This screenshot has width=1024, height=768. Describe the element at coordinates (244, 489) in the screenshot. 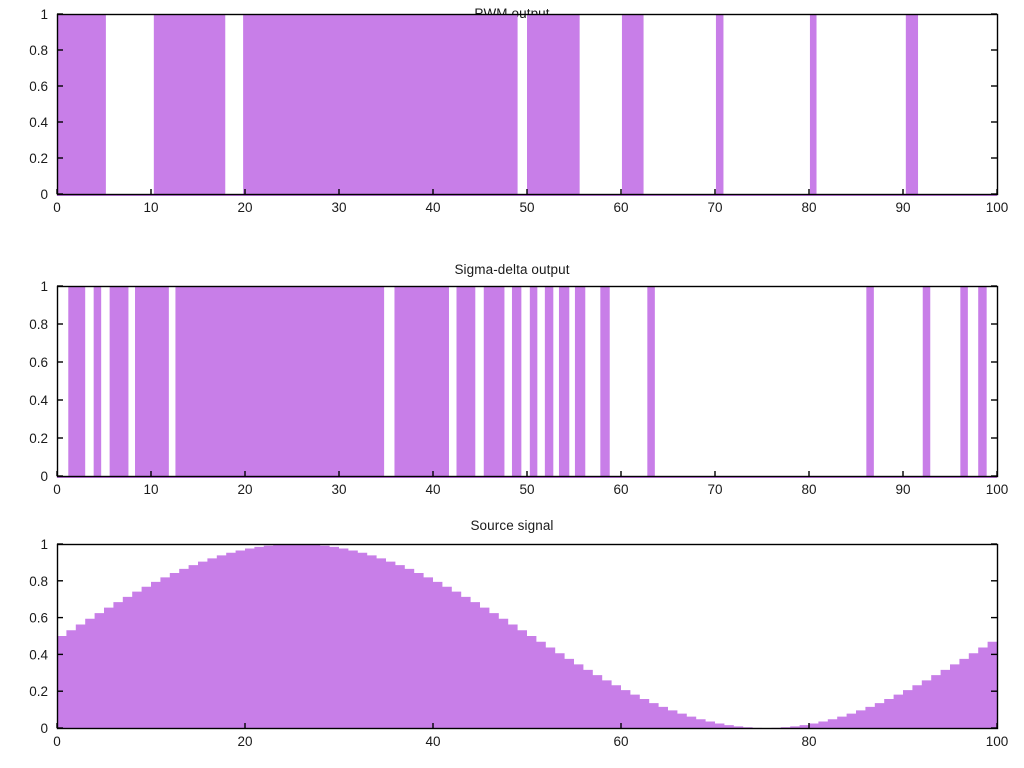

I see `xtick-label-sigma-2: 20` at that location.